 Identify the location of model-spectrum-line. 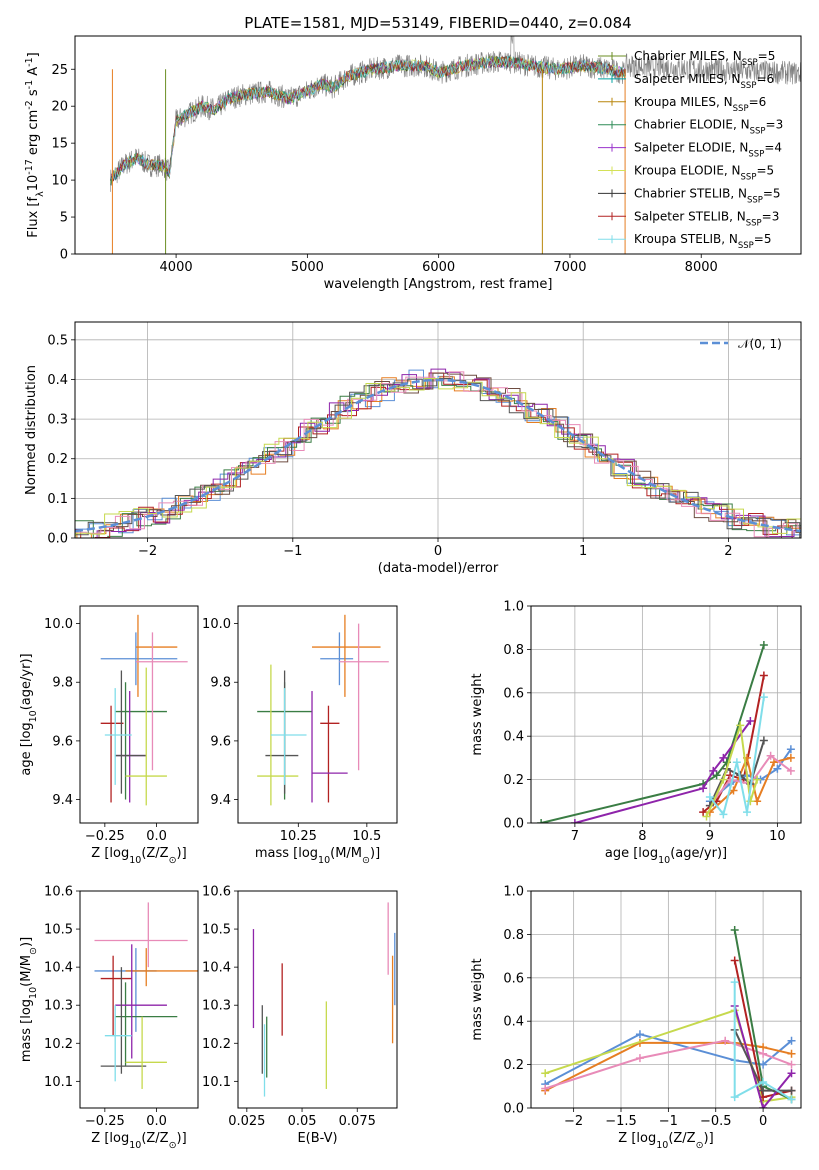
(368, 118).